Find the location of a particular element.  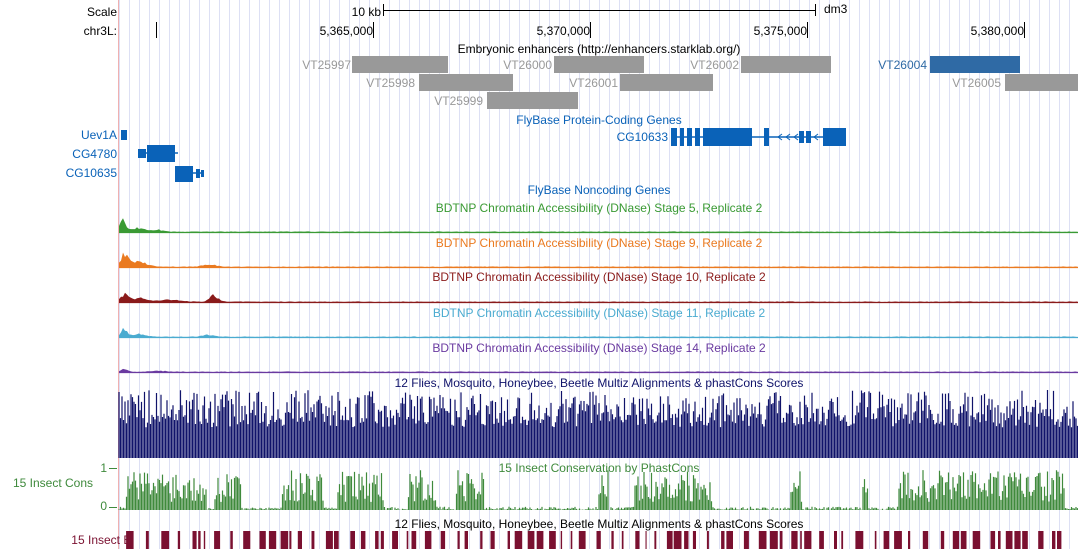

genes-track-title: FlyBase Protein-Coding Genes is located at coordinates (599, 120).